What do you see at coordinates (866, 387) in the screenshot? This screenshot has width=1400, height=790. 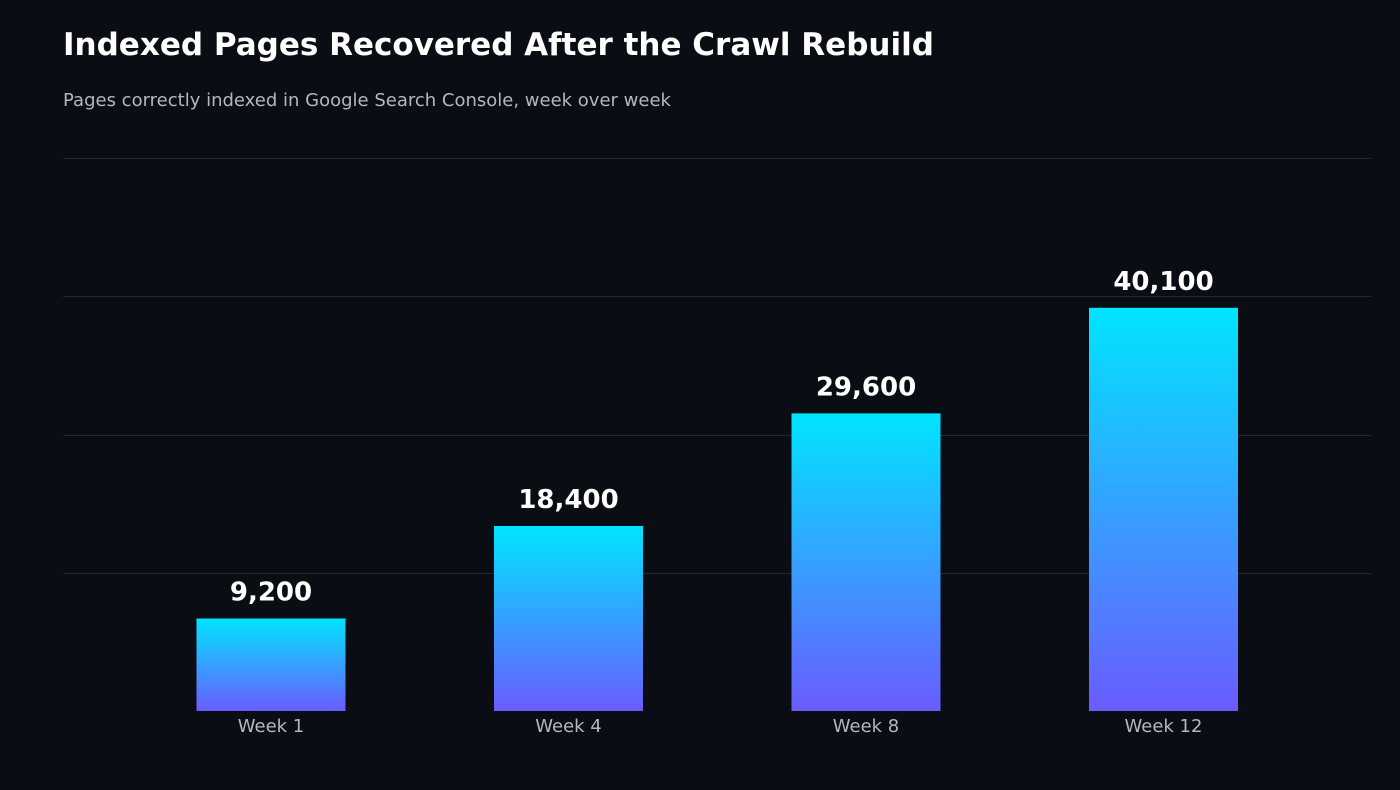 I see `bar-value-label: 29,600` at bounding box center [866, 387].